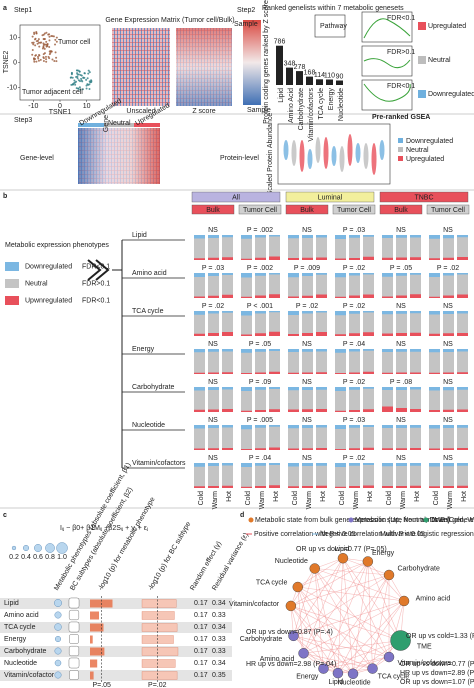 Image resolution: width=474 pixels, height=688 pixels. What do you see at coordinates (303, 653) in the screenshot?
I see `node` at bounding box center [303, 653].